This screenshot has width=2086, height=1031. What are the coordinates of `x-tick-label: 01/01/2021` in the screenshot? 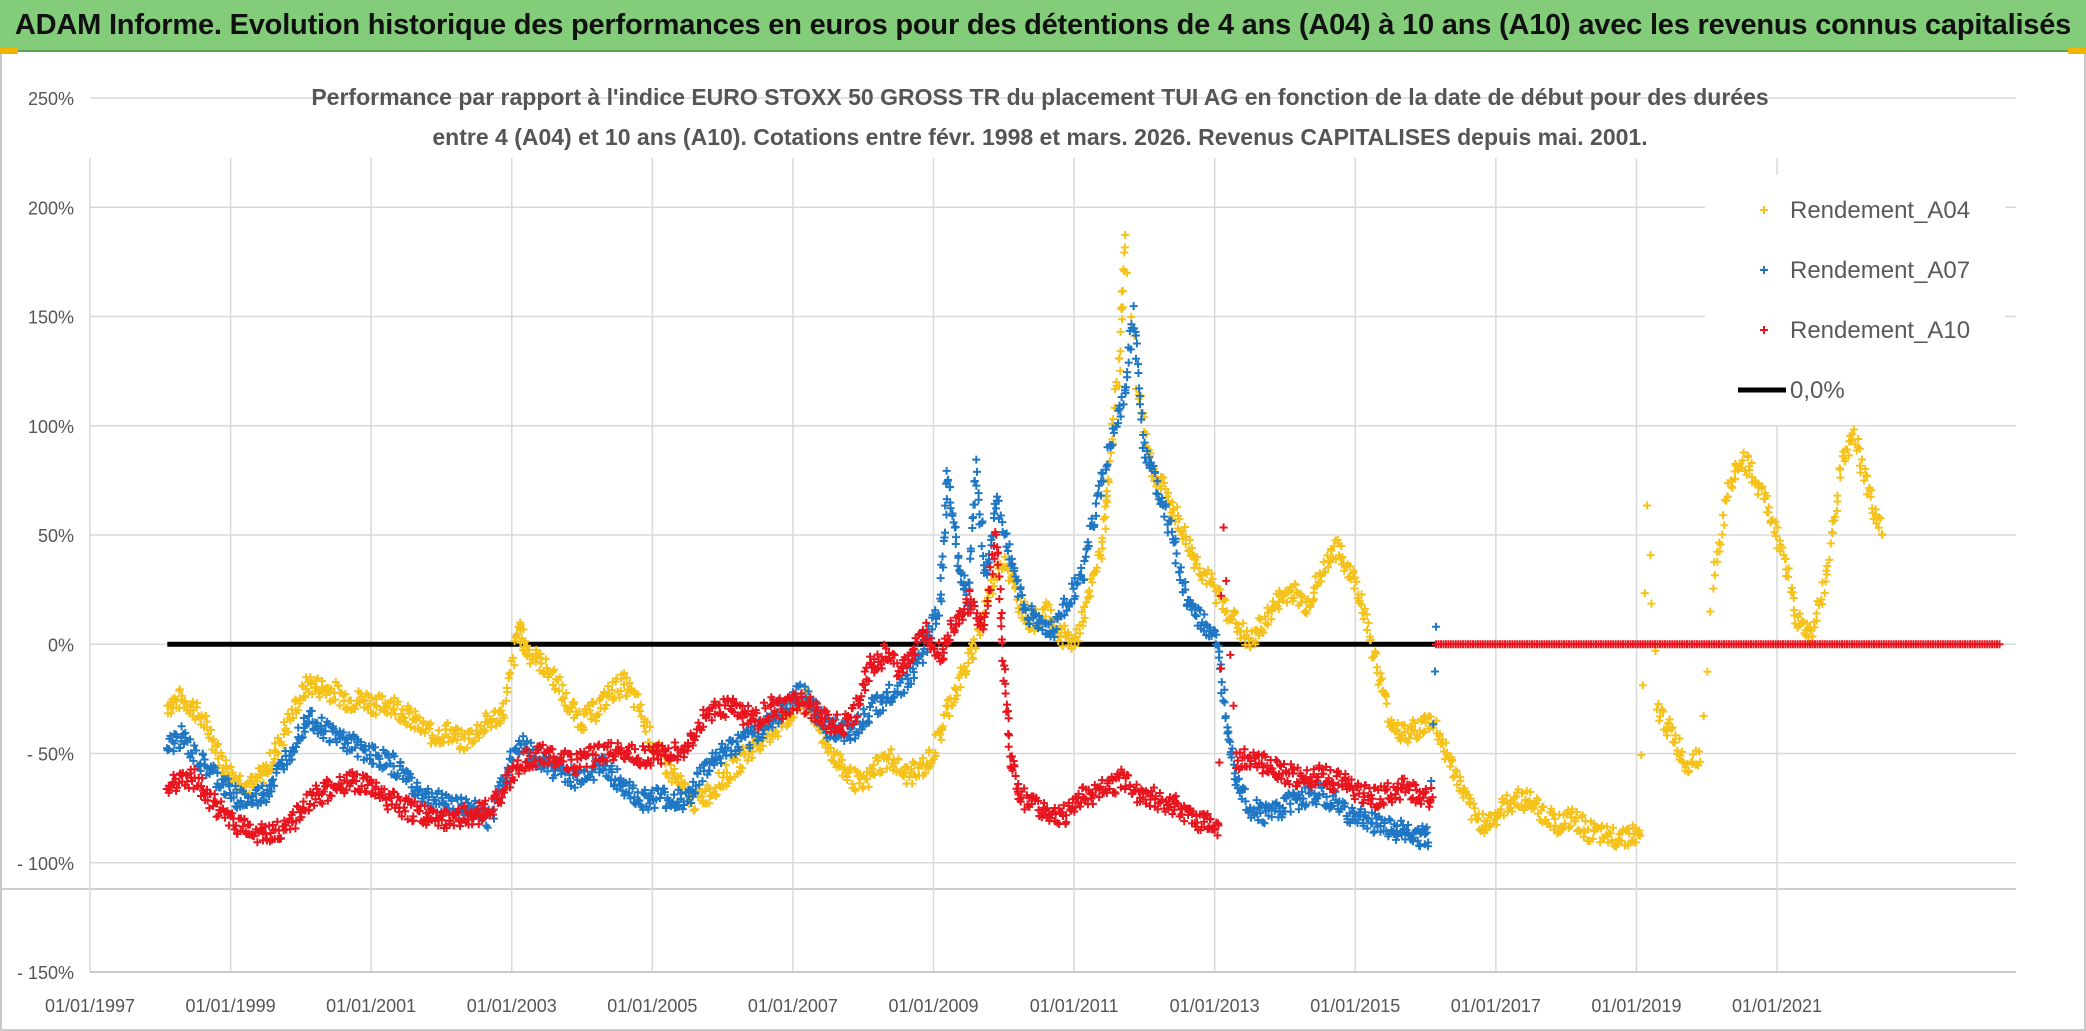 It's located at (1777, 1006).